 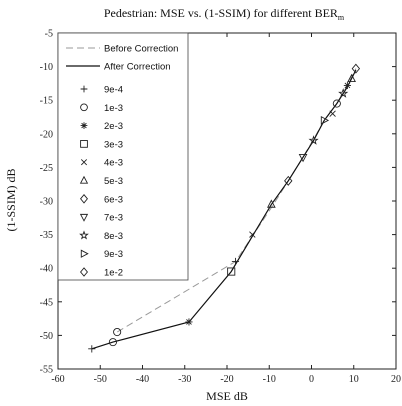 I want to click on legend-label: 8e-3, so click(x=113, y=236).